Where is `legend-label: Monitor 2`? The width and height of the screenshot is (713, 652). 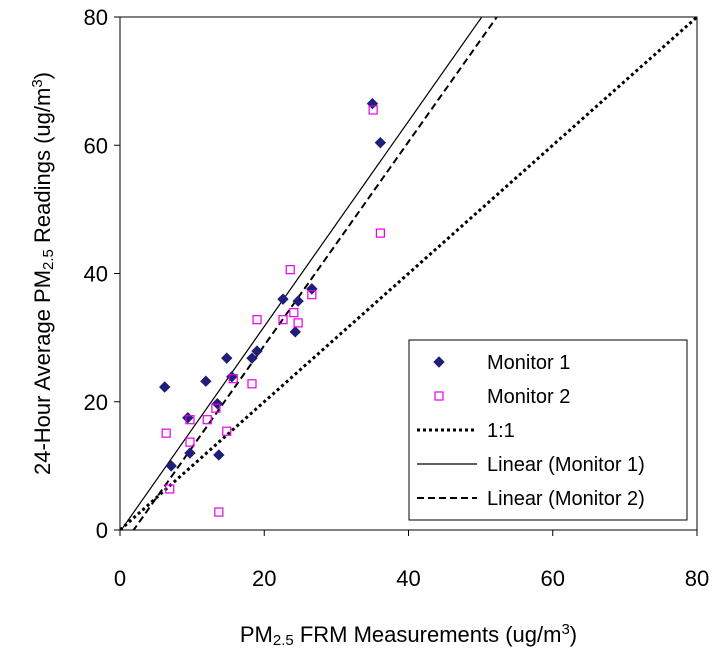
legend-label: Monitor 2 is located at coordinates (528, 397).